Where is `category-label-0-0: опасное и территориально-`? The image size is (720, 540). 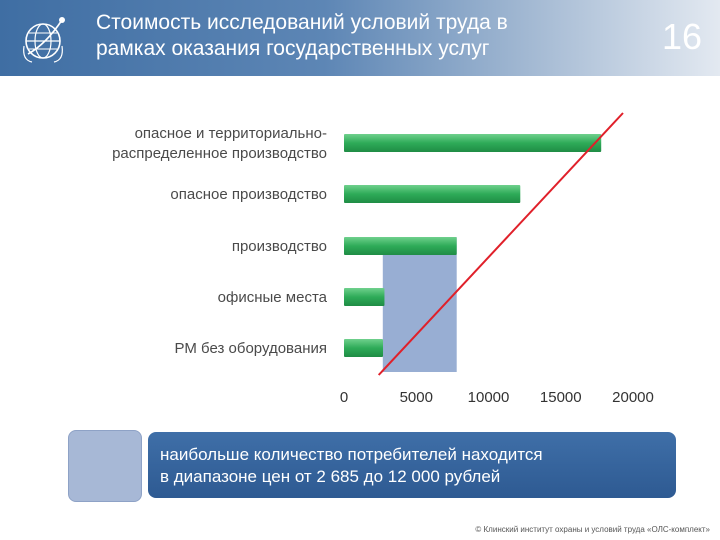 category-label-0-0: опасное и территориально- is located at coordinates (231, 133).